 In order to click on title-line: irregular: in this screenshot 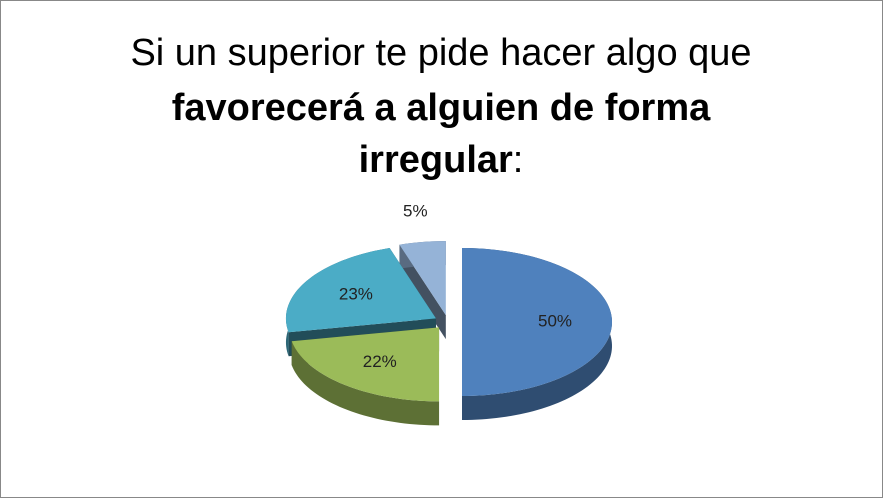, I will do `click(441, 160)`.